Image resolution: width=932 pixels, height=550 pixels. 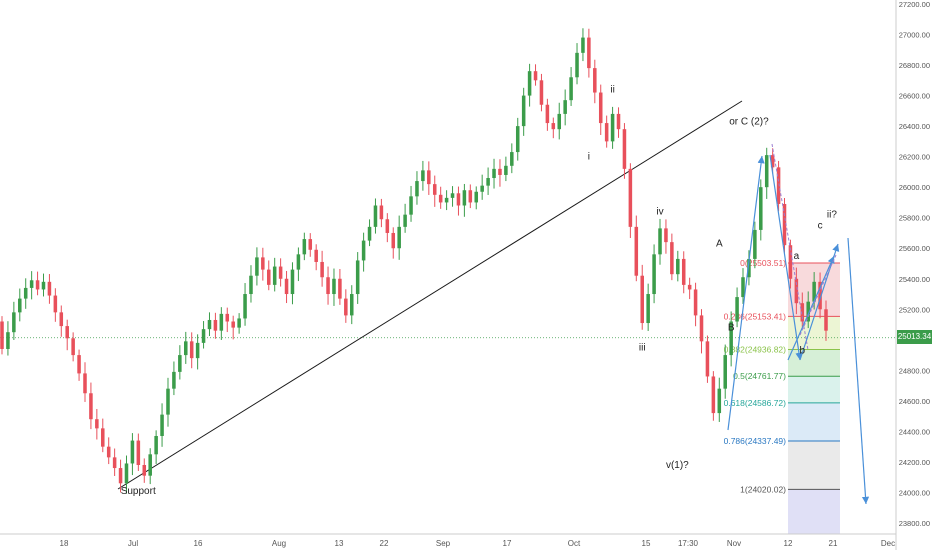 I want to click on fib-level-label-1: 1(24020.02), so click(x=763, y=489).